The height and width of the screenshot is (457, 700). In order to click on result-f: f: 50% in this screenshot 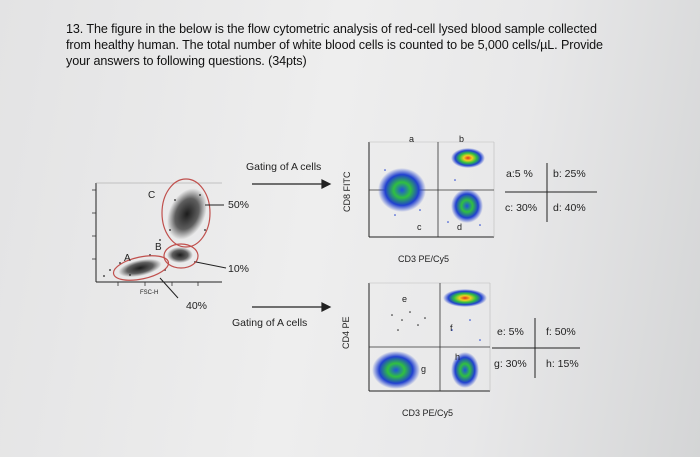, I will do `click(561, 332)`.